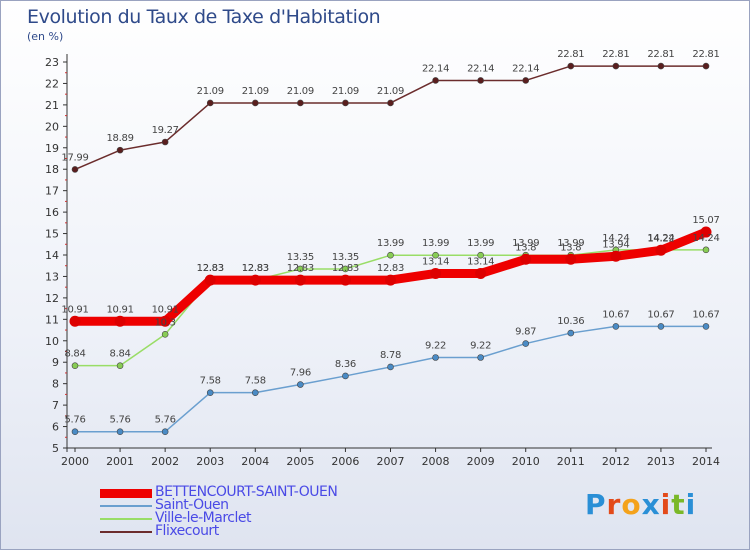 Image resolution: width=750 pixels, height=550 pixels. I want to click on y-tick-label: 9, so click(55, 362).